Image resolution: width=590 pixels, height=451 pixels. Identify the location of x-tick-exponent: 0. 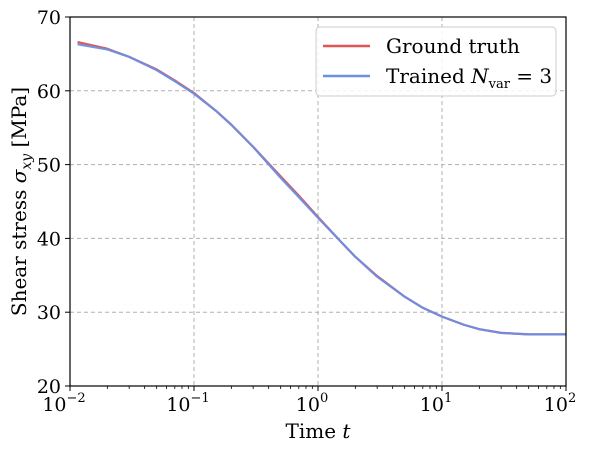
(324, 398).